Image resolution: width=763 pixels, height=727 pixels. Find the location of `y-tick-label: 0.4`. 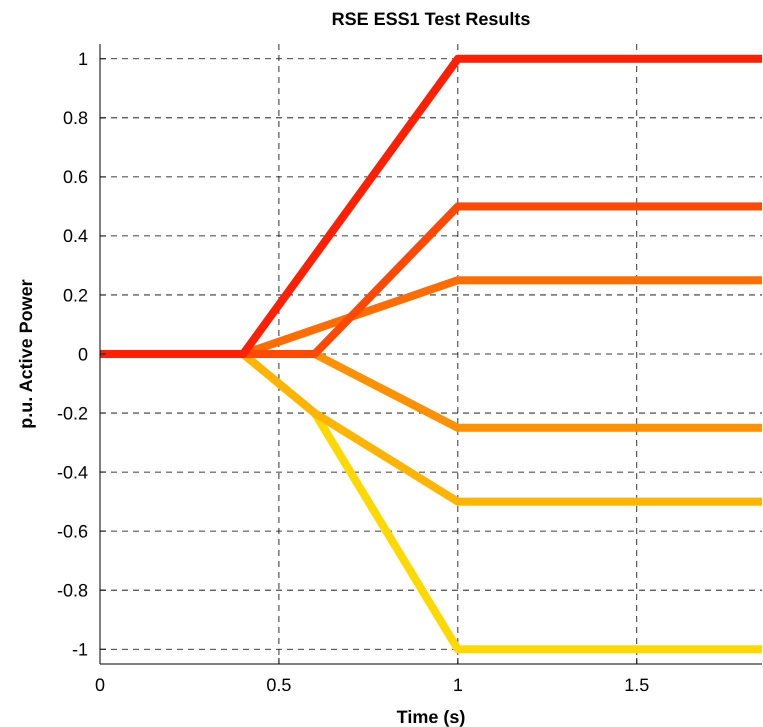

y-tick-label: 0.4 is located at coordinates (75, 236).